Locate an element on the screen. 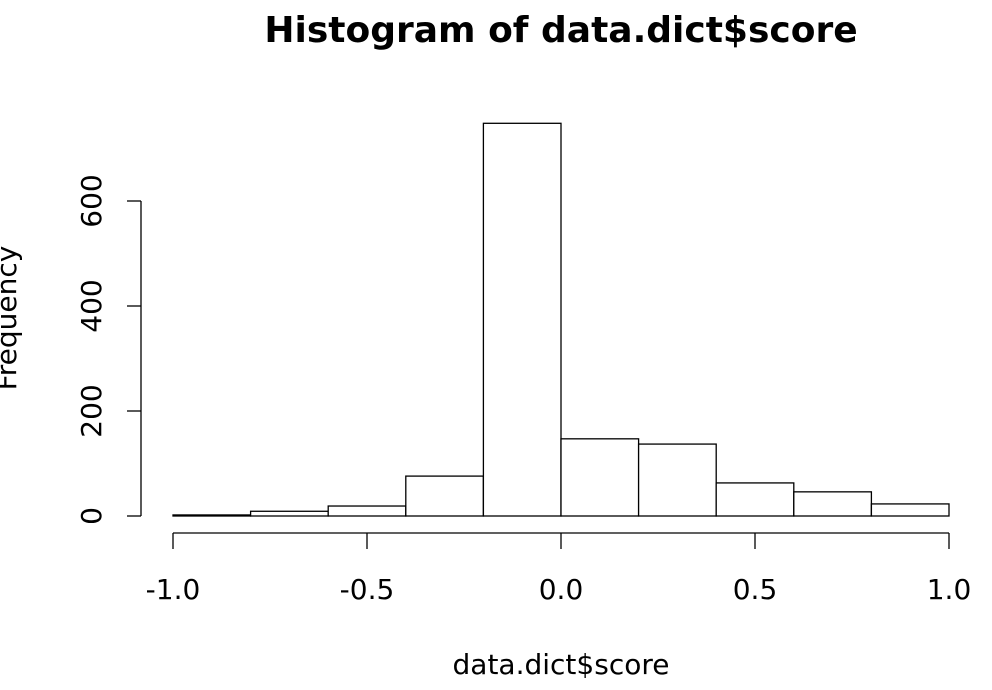  x-tick-label: 0.0 is located at coordinates (561, 589).